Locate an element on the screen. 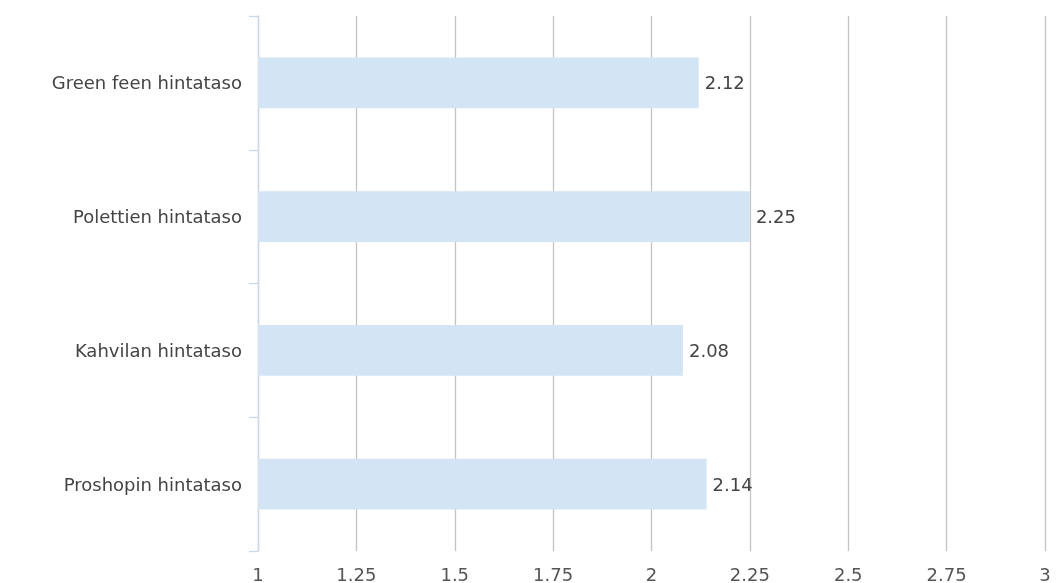 This screenshot has width=1059, height=583. y-tick-label: Kahvilan hintataso is located at coordinates (158, 350).